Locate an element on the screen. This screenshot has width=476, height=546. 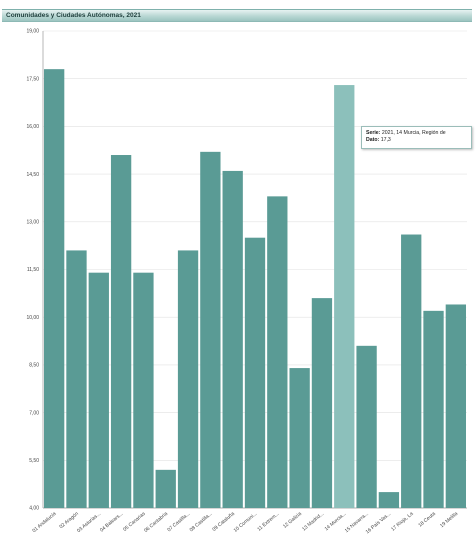
y-tick-label: 16,00 is located at coordinates (32, 127).